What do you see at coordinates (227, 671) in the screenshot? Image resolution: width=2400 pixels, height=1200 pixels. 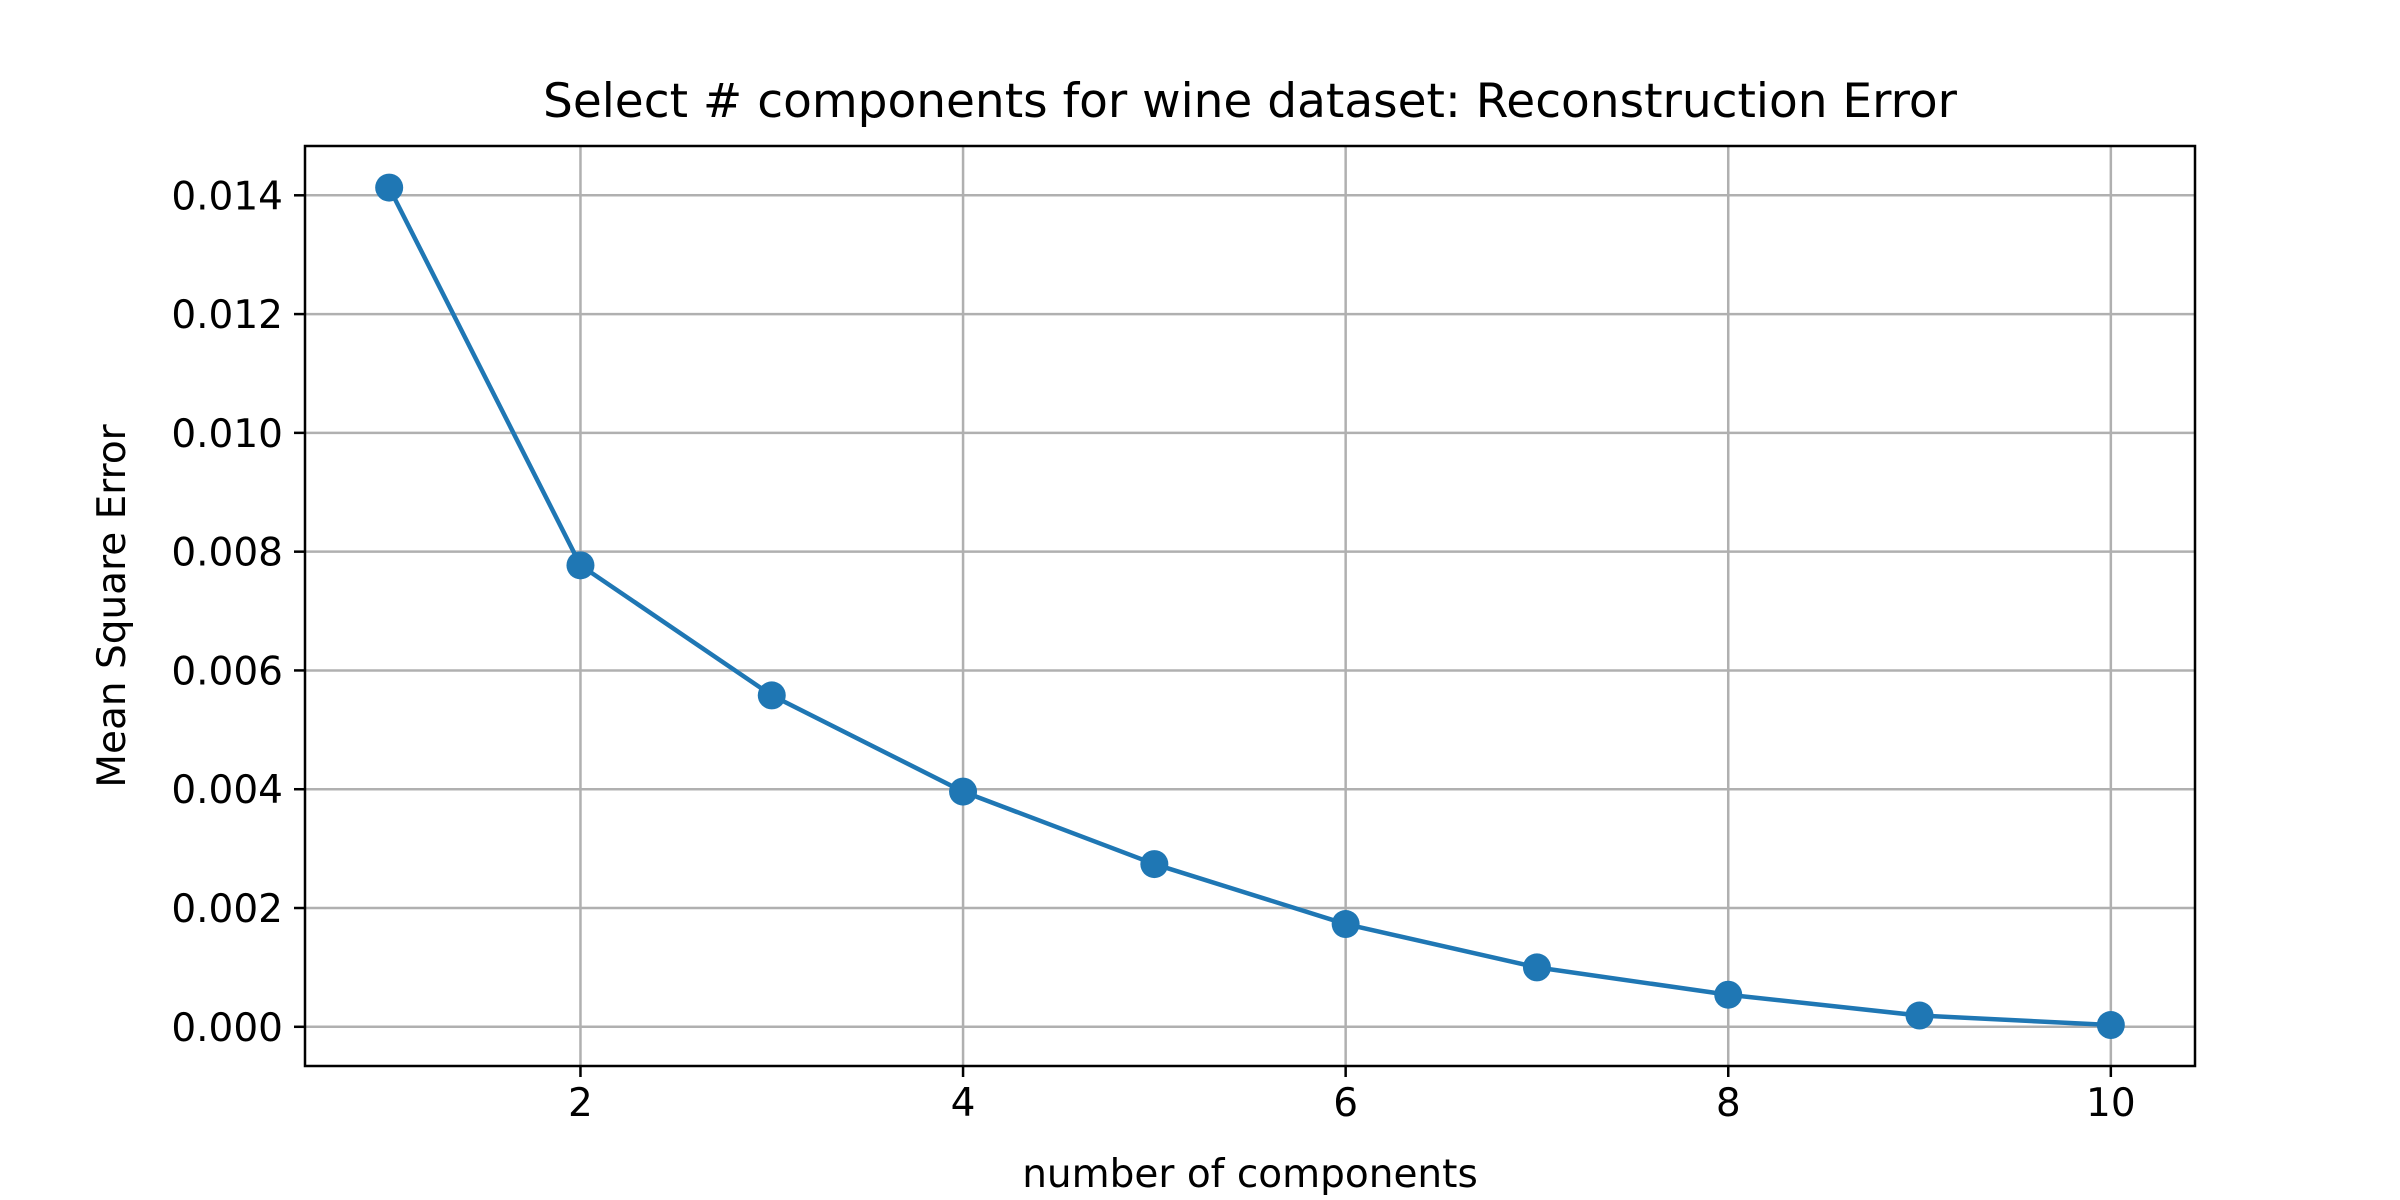 I see `y-tick-label: 0.006` at bounding box center [227, 671].